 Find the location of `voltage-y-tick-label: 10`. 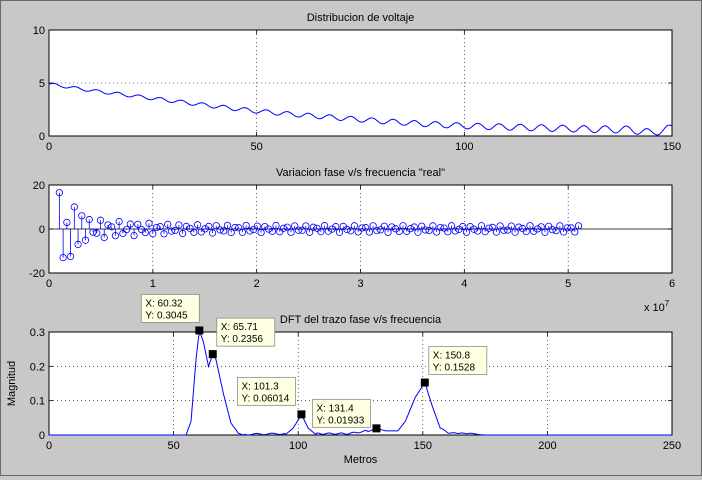

voltage-y-tick-label: 10 is located at coordinates (39, 31).